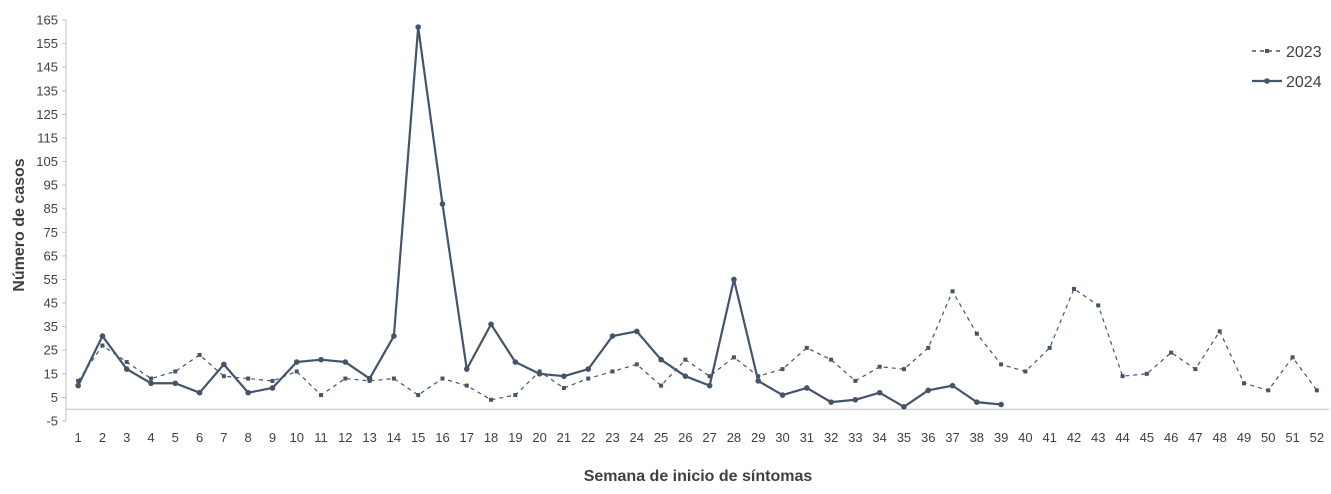 The image size is (1331, 494). I want to click on y-tick-label: 125, so click(47, 114).